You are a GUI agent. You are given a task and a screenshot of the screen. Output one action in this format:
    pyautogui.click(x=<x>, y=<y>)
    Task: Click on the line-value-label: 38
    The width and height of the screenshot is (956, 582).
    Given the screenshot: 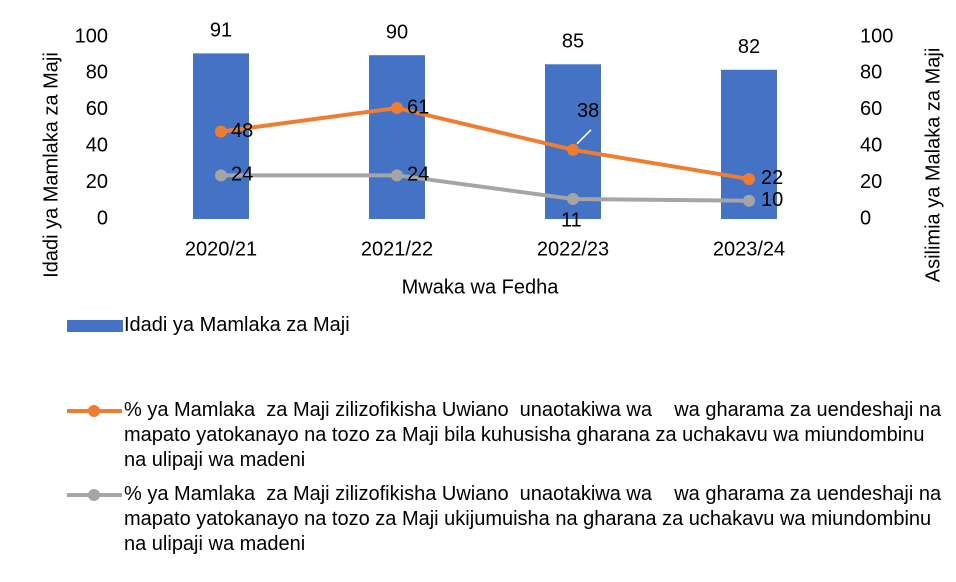 What is the action you would take?
    pyautogui.click(x=588, y=111)
    